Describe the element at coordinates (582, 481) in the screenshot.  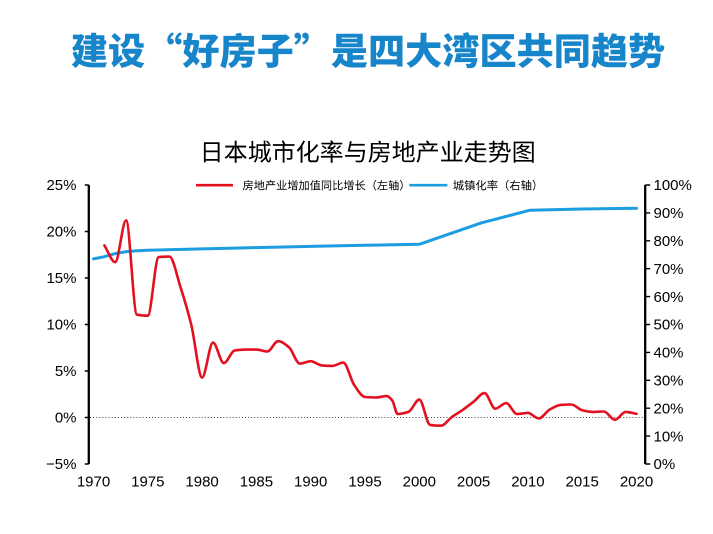
I see `svg-text: 2015` at that location.